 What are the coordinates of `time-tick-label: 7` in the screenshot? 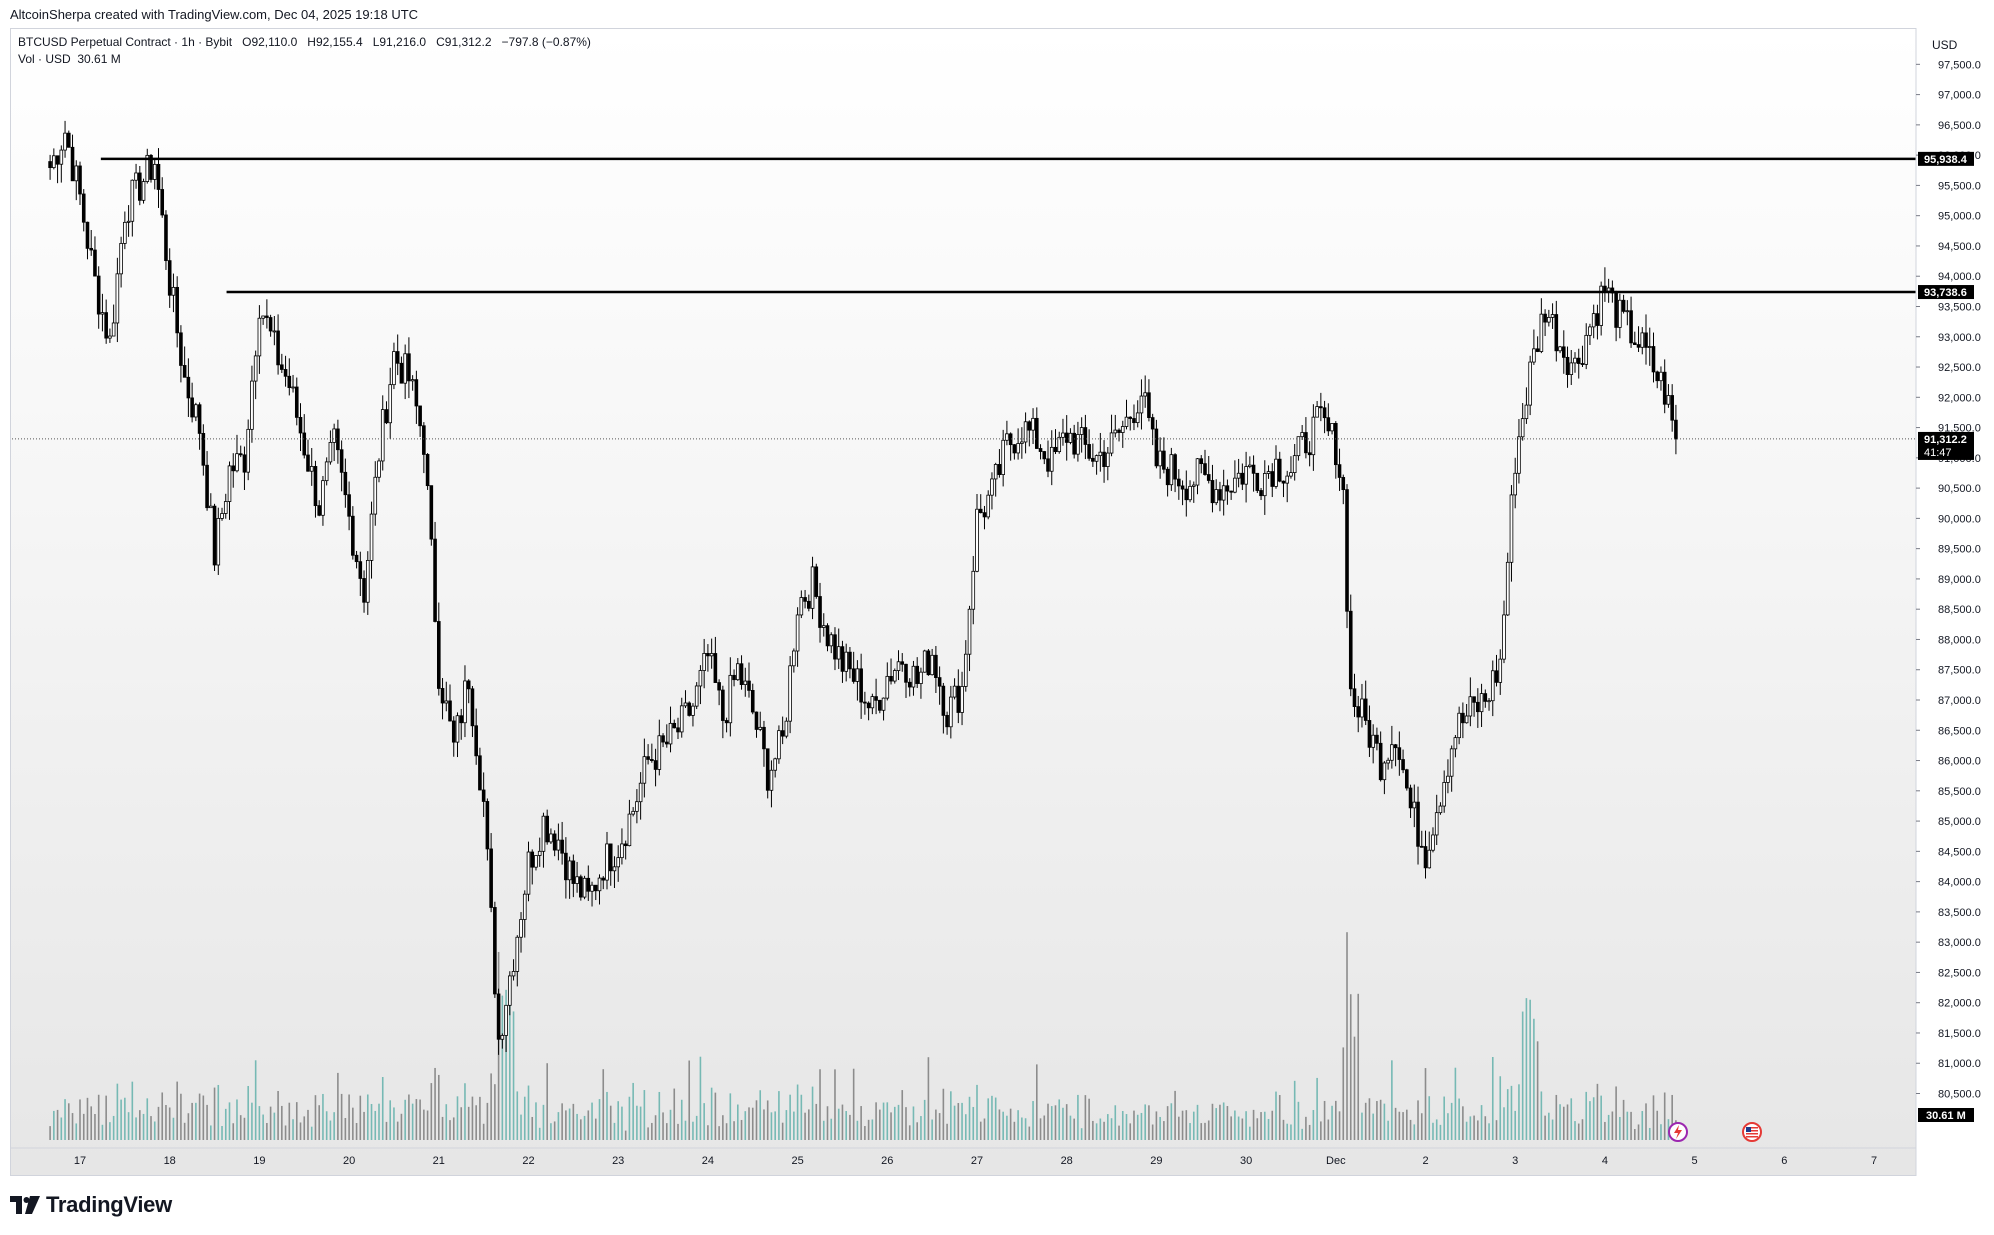 It's located at (1874, 1161).